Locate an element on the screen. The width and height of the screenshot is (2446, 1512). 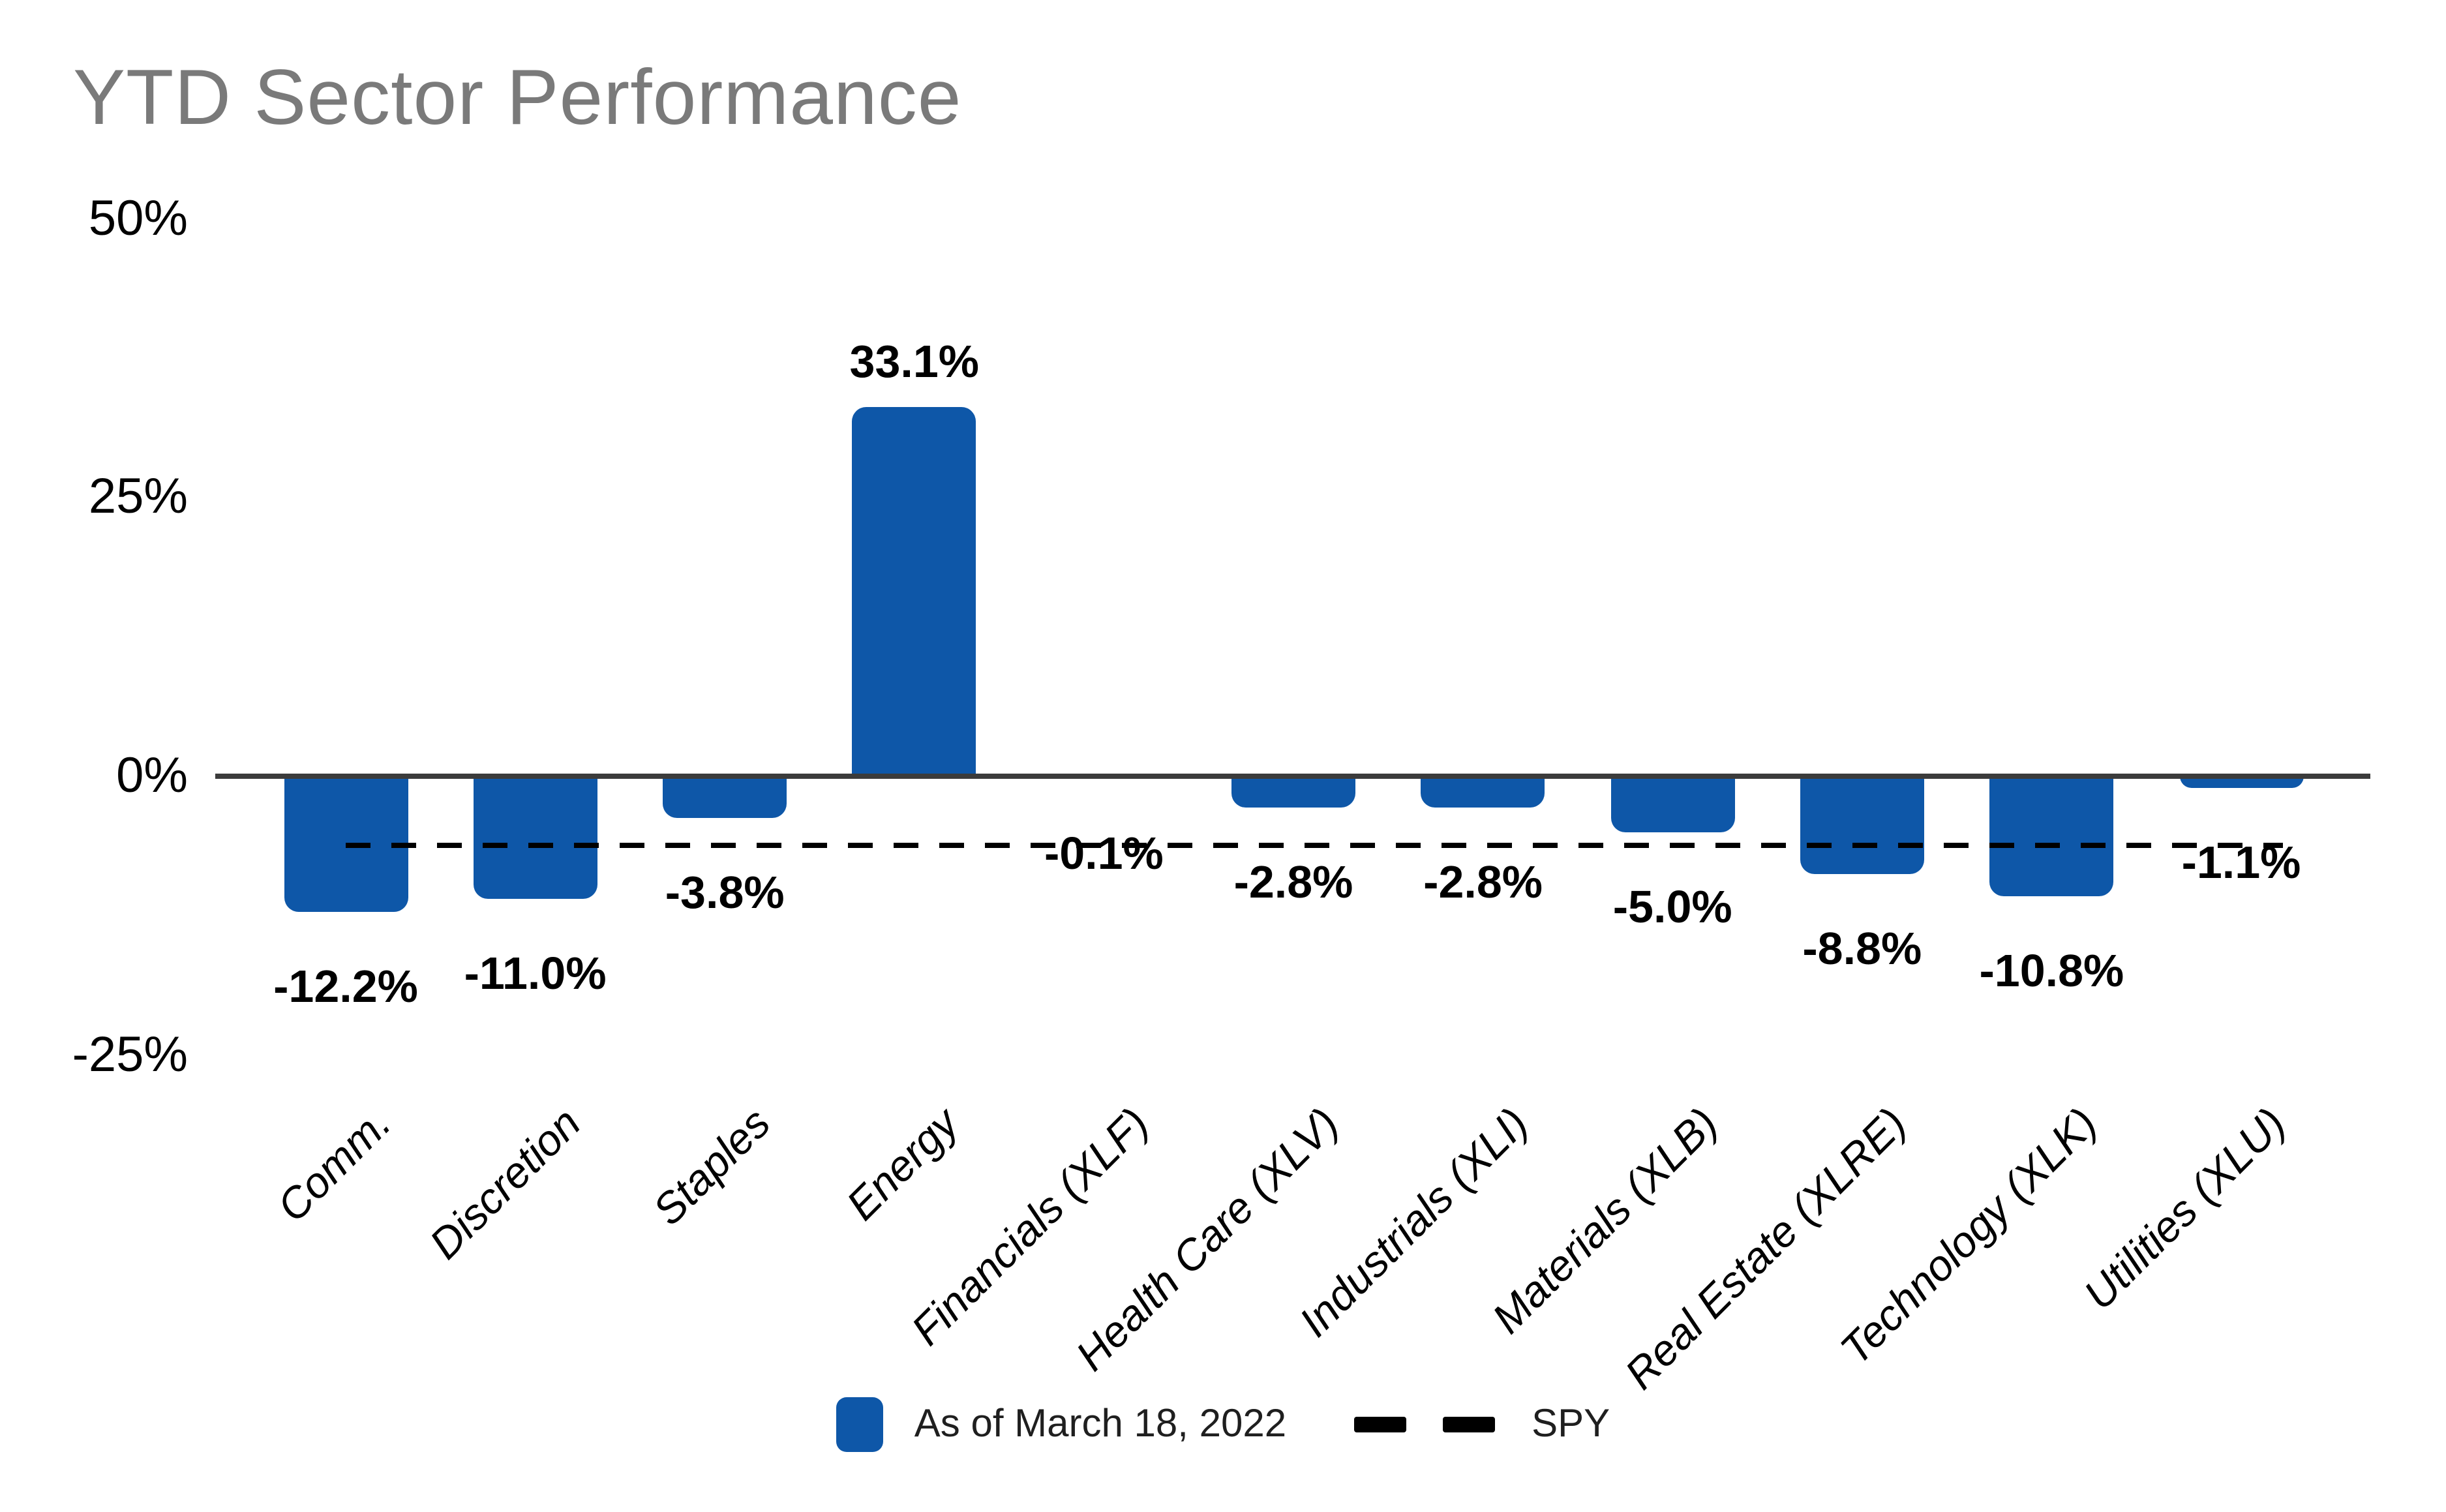
legend-line-series-label: SPY is located at coordinates (1571, 1423).